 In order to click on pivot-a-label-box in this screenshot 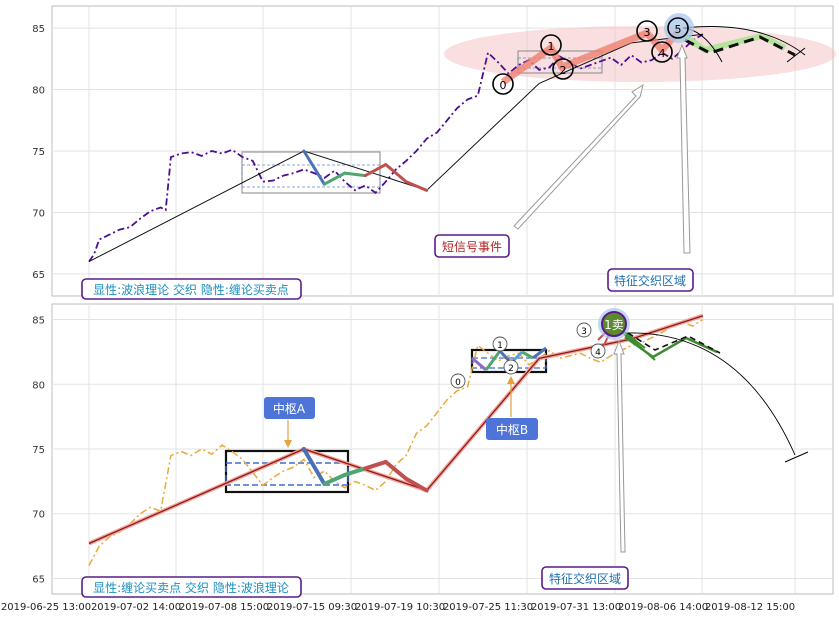, I will do `click(289, 408)`.